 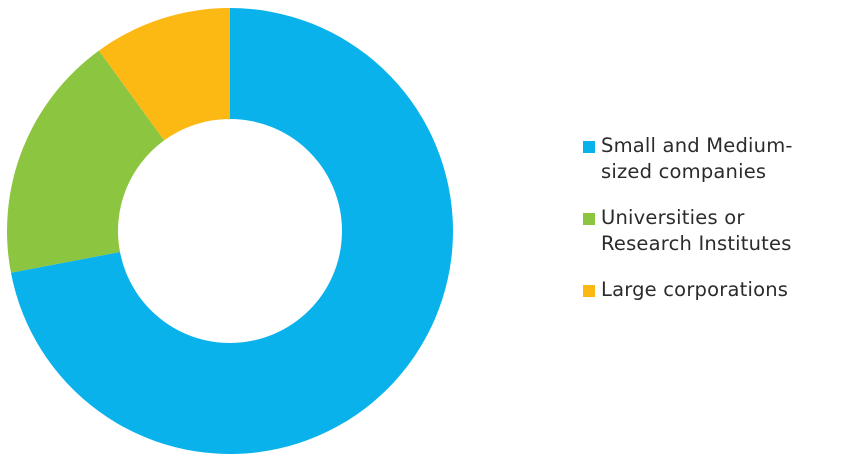 I want to click on legend-swatch-large-corporations, so click(x=589, y=291).